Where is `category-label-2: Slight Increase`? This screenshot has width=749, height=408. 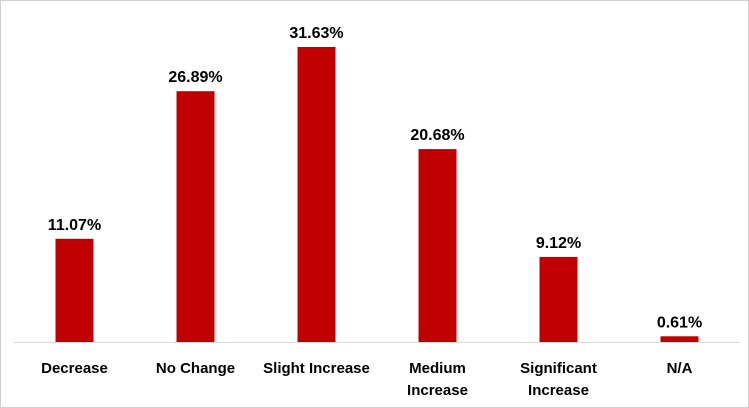 category-label-2: Slight Increase is located at coordinates (316, 368).